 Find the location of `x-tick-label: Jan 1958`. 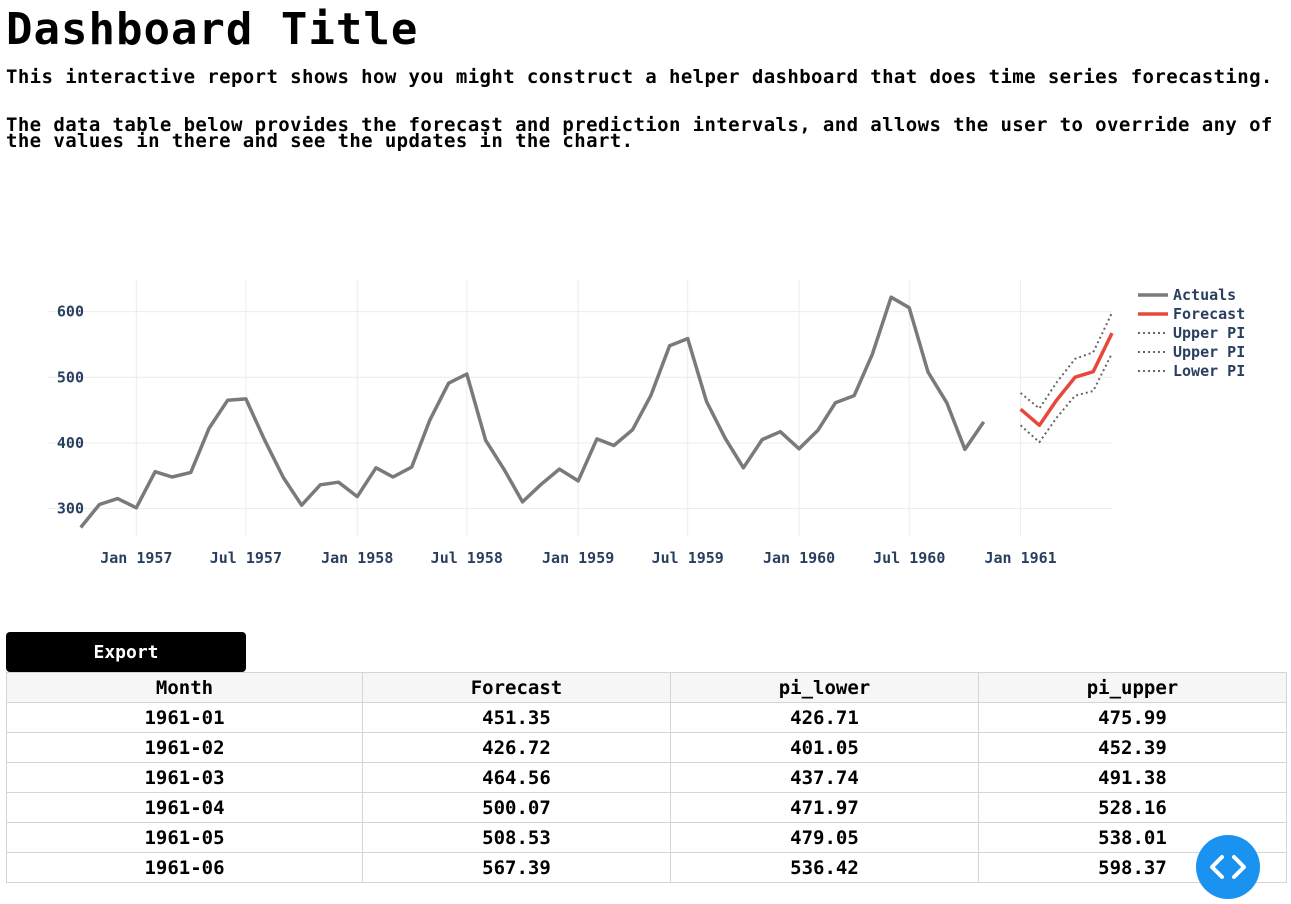

x-tick-label: Jan 1958 is located at coordinates (357, 558).